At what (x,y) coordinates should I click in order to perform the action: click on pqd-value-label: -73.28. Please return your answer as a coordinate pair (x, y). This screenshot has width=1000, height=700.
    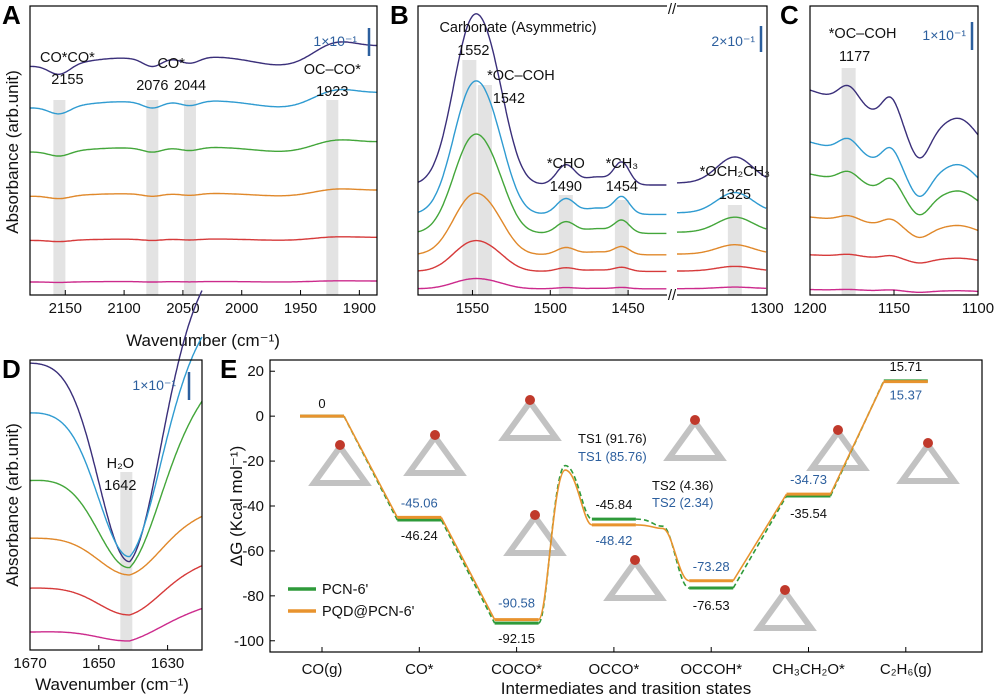
    Looking at the image, I should click on (711, 566).